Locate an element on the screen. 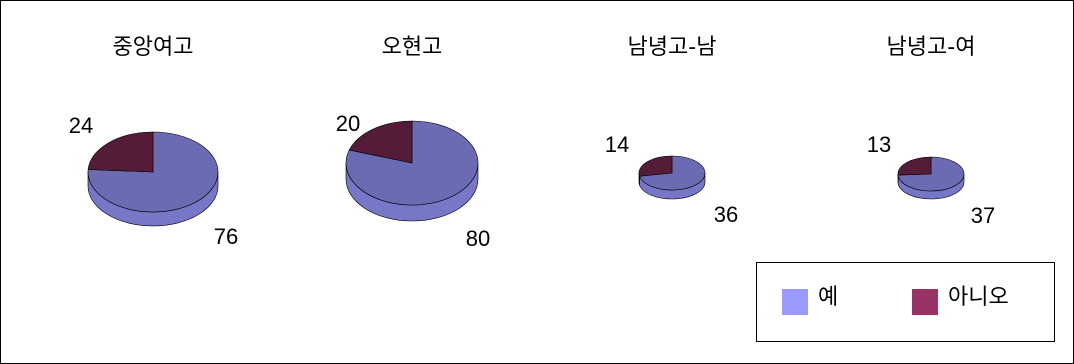  pie-title: 오현고 is located at coordinates (412, 47).